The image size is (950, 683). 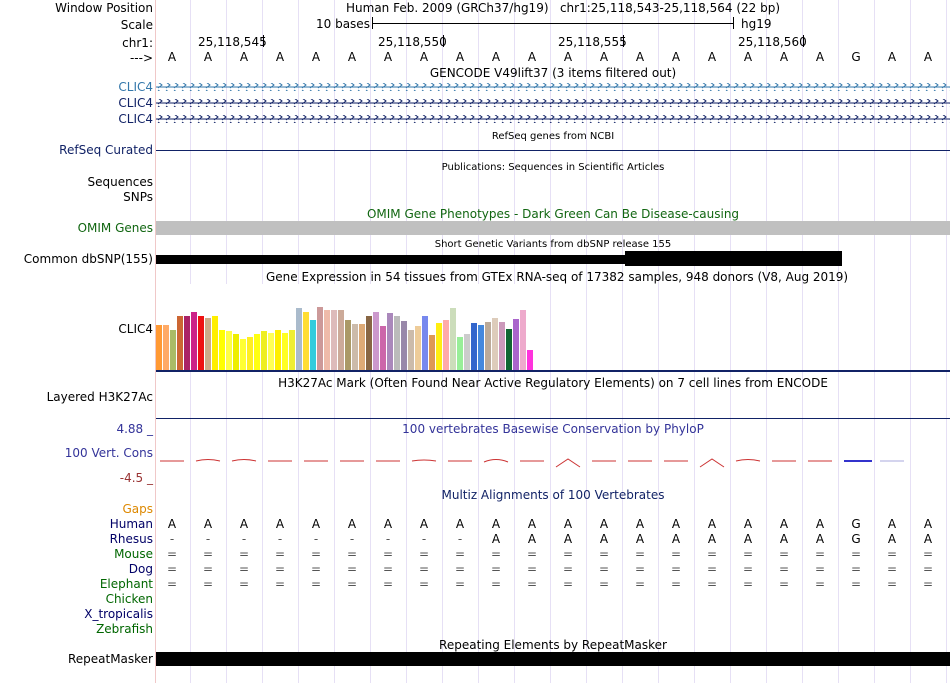 What do you see at coordinates (126, 584) in the screenshot?
I see `multiz-species-label: Elephant` at bounding box center [126, 584].